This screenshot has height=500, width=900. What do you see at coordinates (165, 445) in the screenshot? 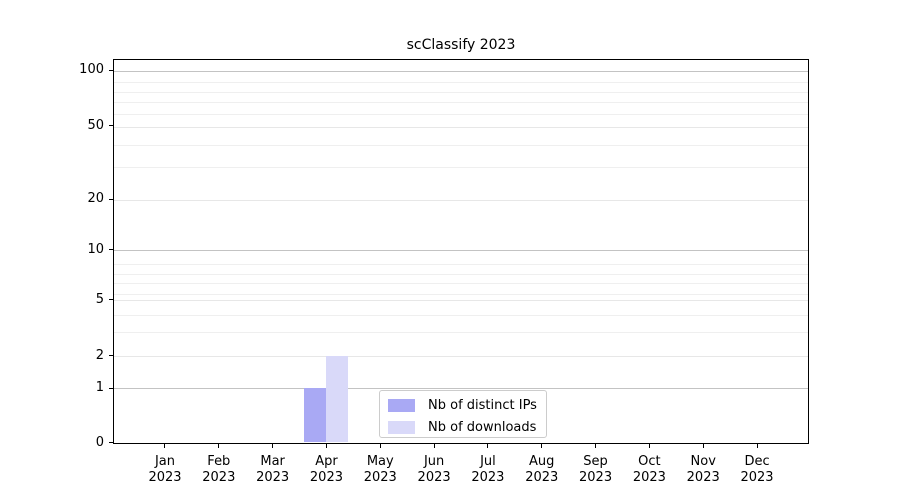
I see `x-tickmark-jan` at bounding box center [165, 445].